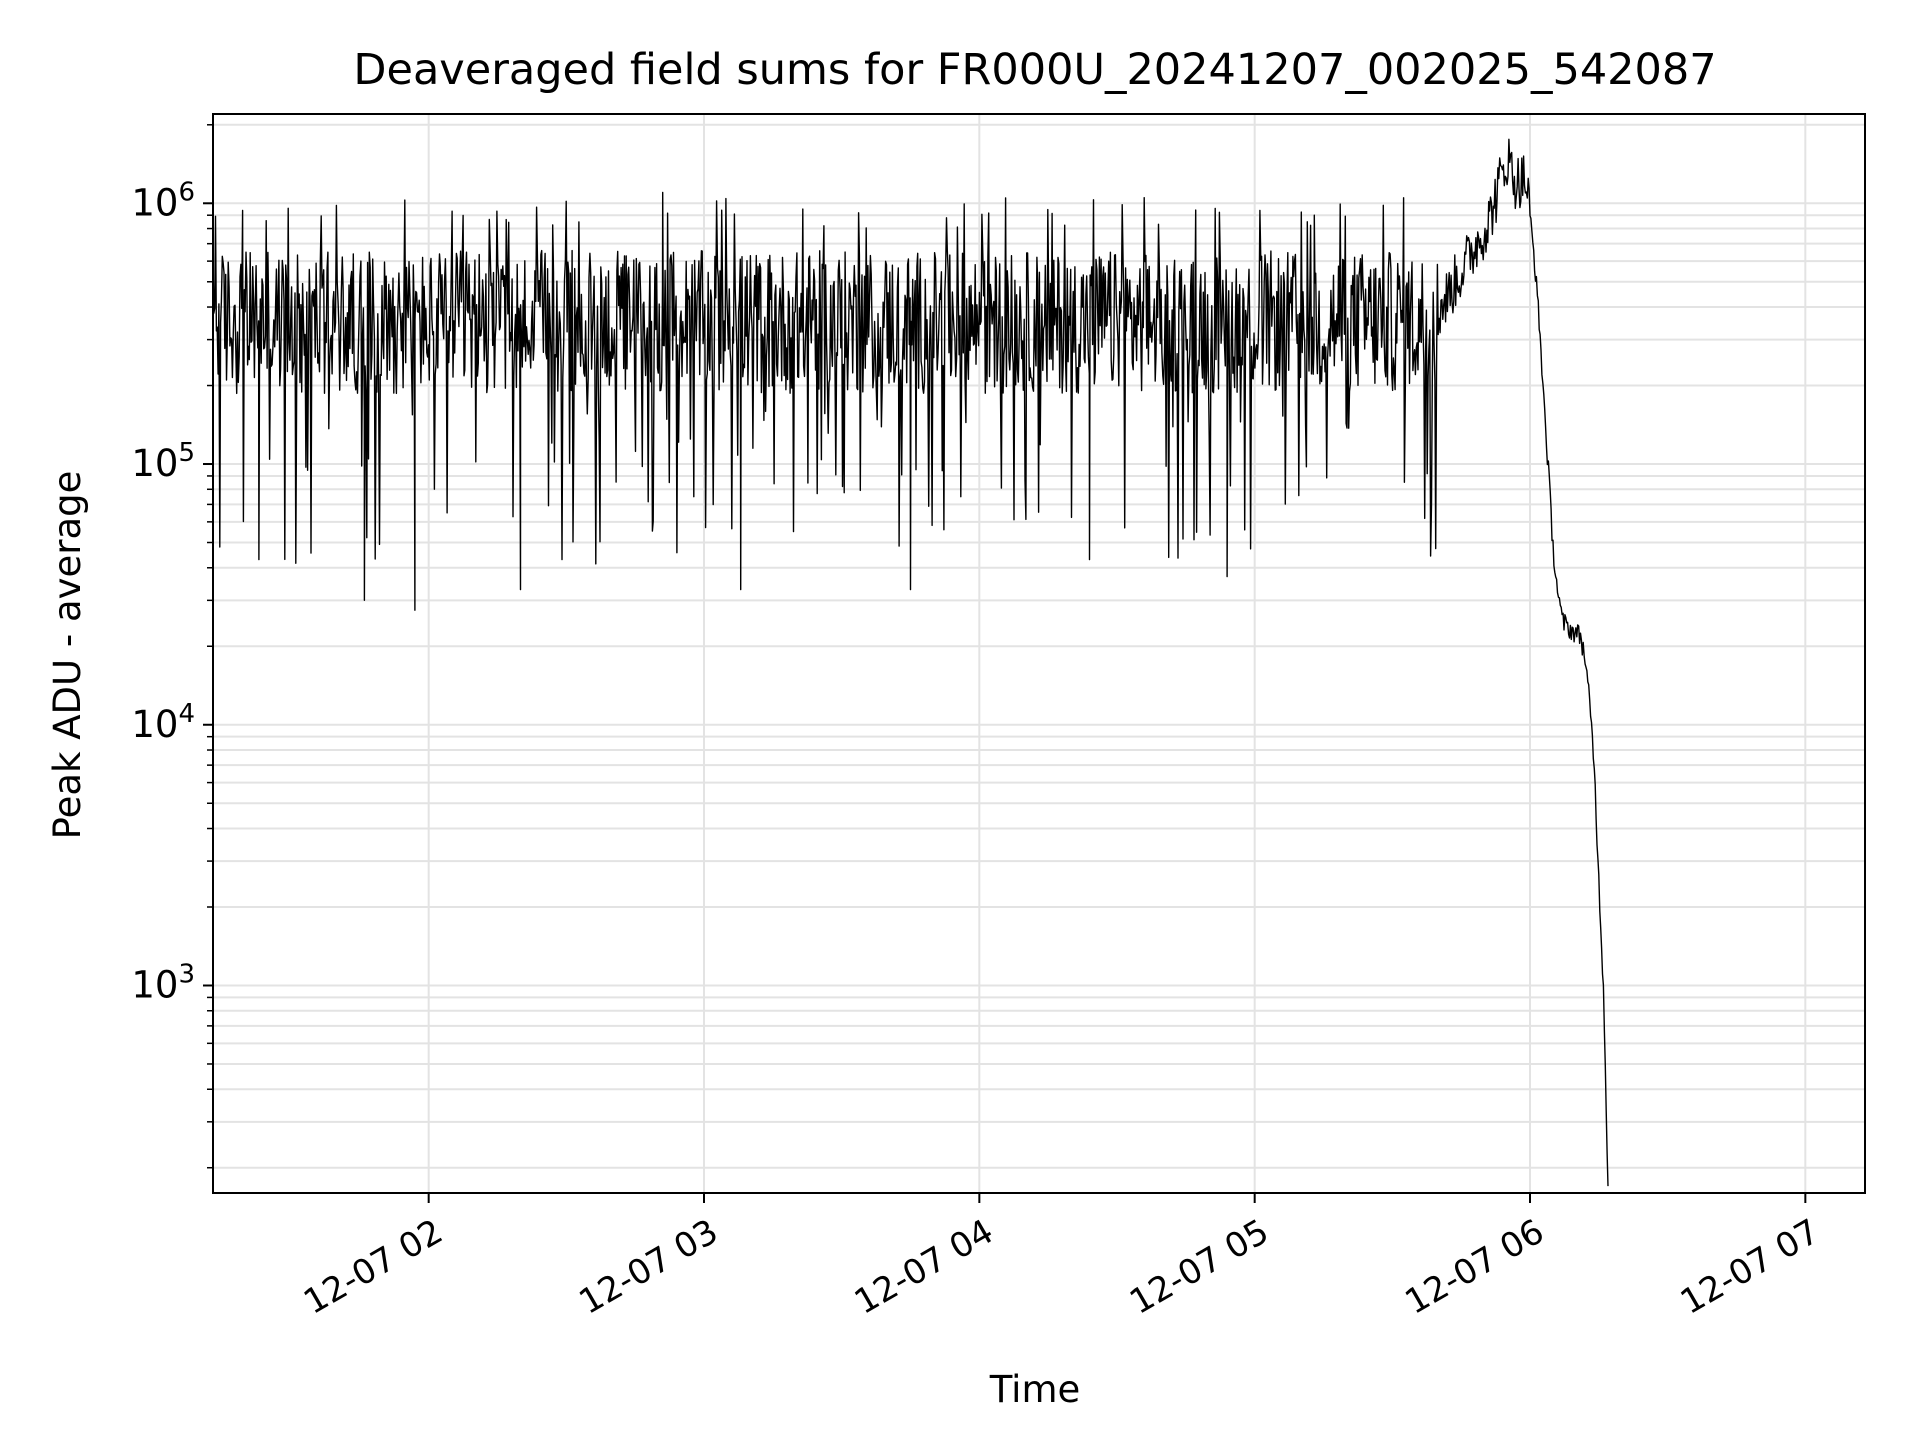  What do you see at coordinates (163, 200) in the screenshot?
I see `y-tick-label: 106` at bounding box center [163, 200].